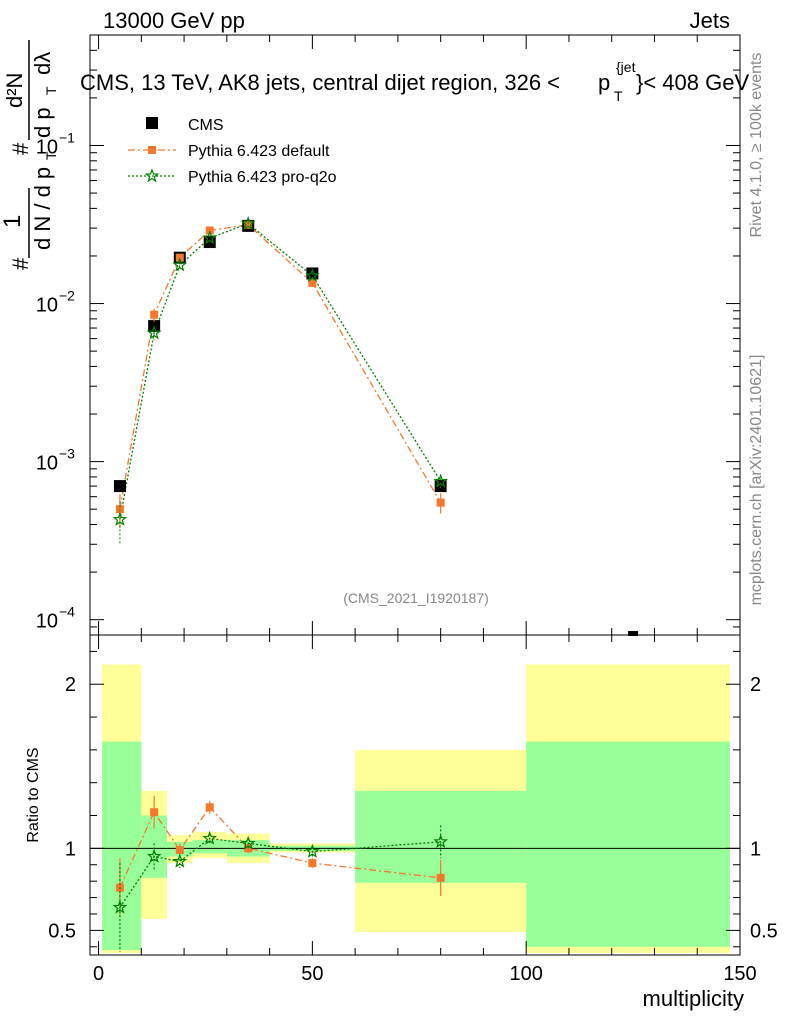  Describe the element at coordinates (47, 147) in the screenshot. I see `y-tick-label--1: 10` at that location.